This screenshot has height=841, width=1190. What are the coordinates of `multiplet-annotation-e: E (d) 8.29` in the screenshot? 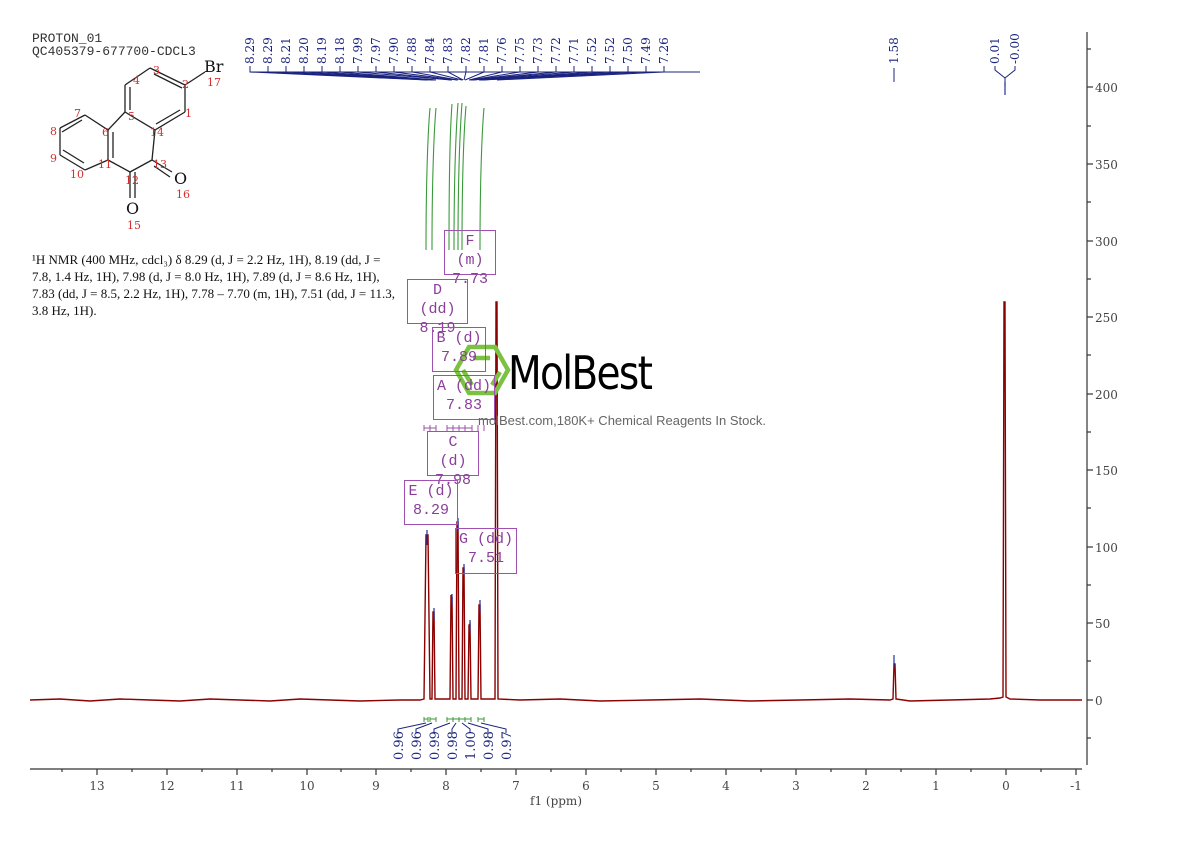 It's located at (431, 502).